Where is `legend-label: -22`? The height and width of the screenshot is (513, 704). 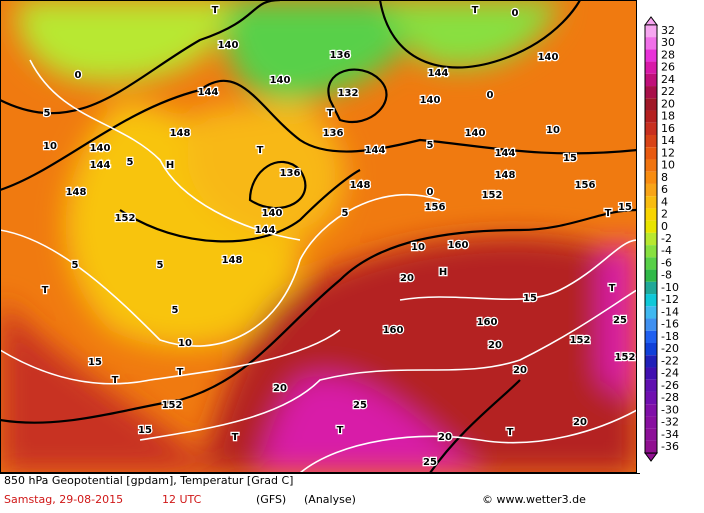
legend-label: -22 is located at coordinates (670, 360).